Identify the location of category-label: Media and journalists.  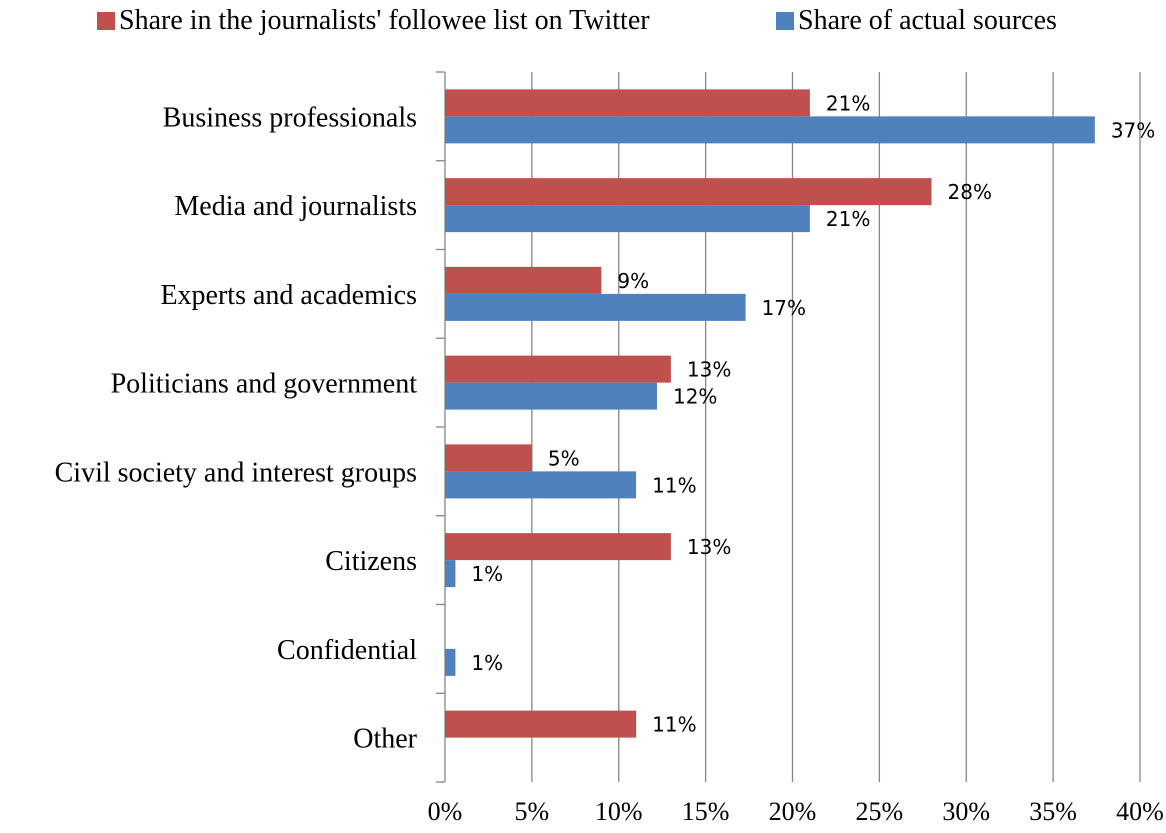
(295, 206).